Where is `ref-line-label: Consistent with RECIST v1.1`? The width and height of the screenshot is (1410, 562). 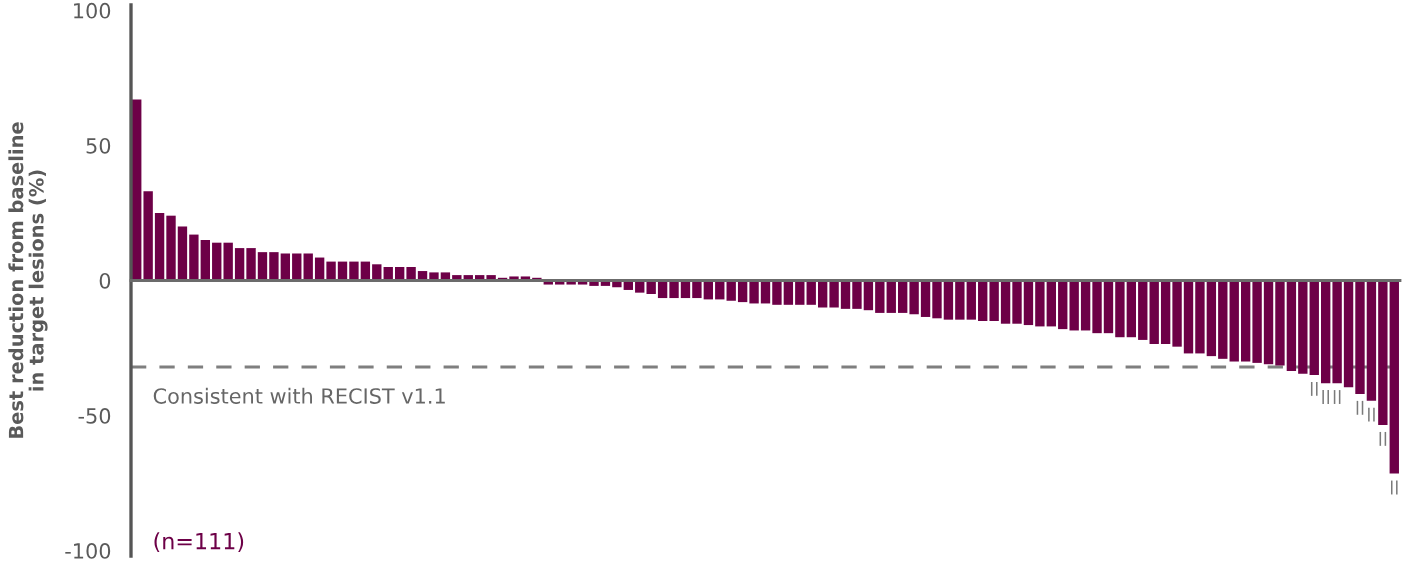 ref-line-label: Consistent with RECIST v1.1 is located at coordinates (299, 395).